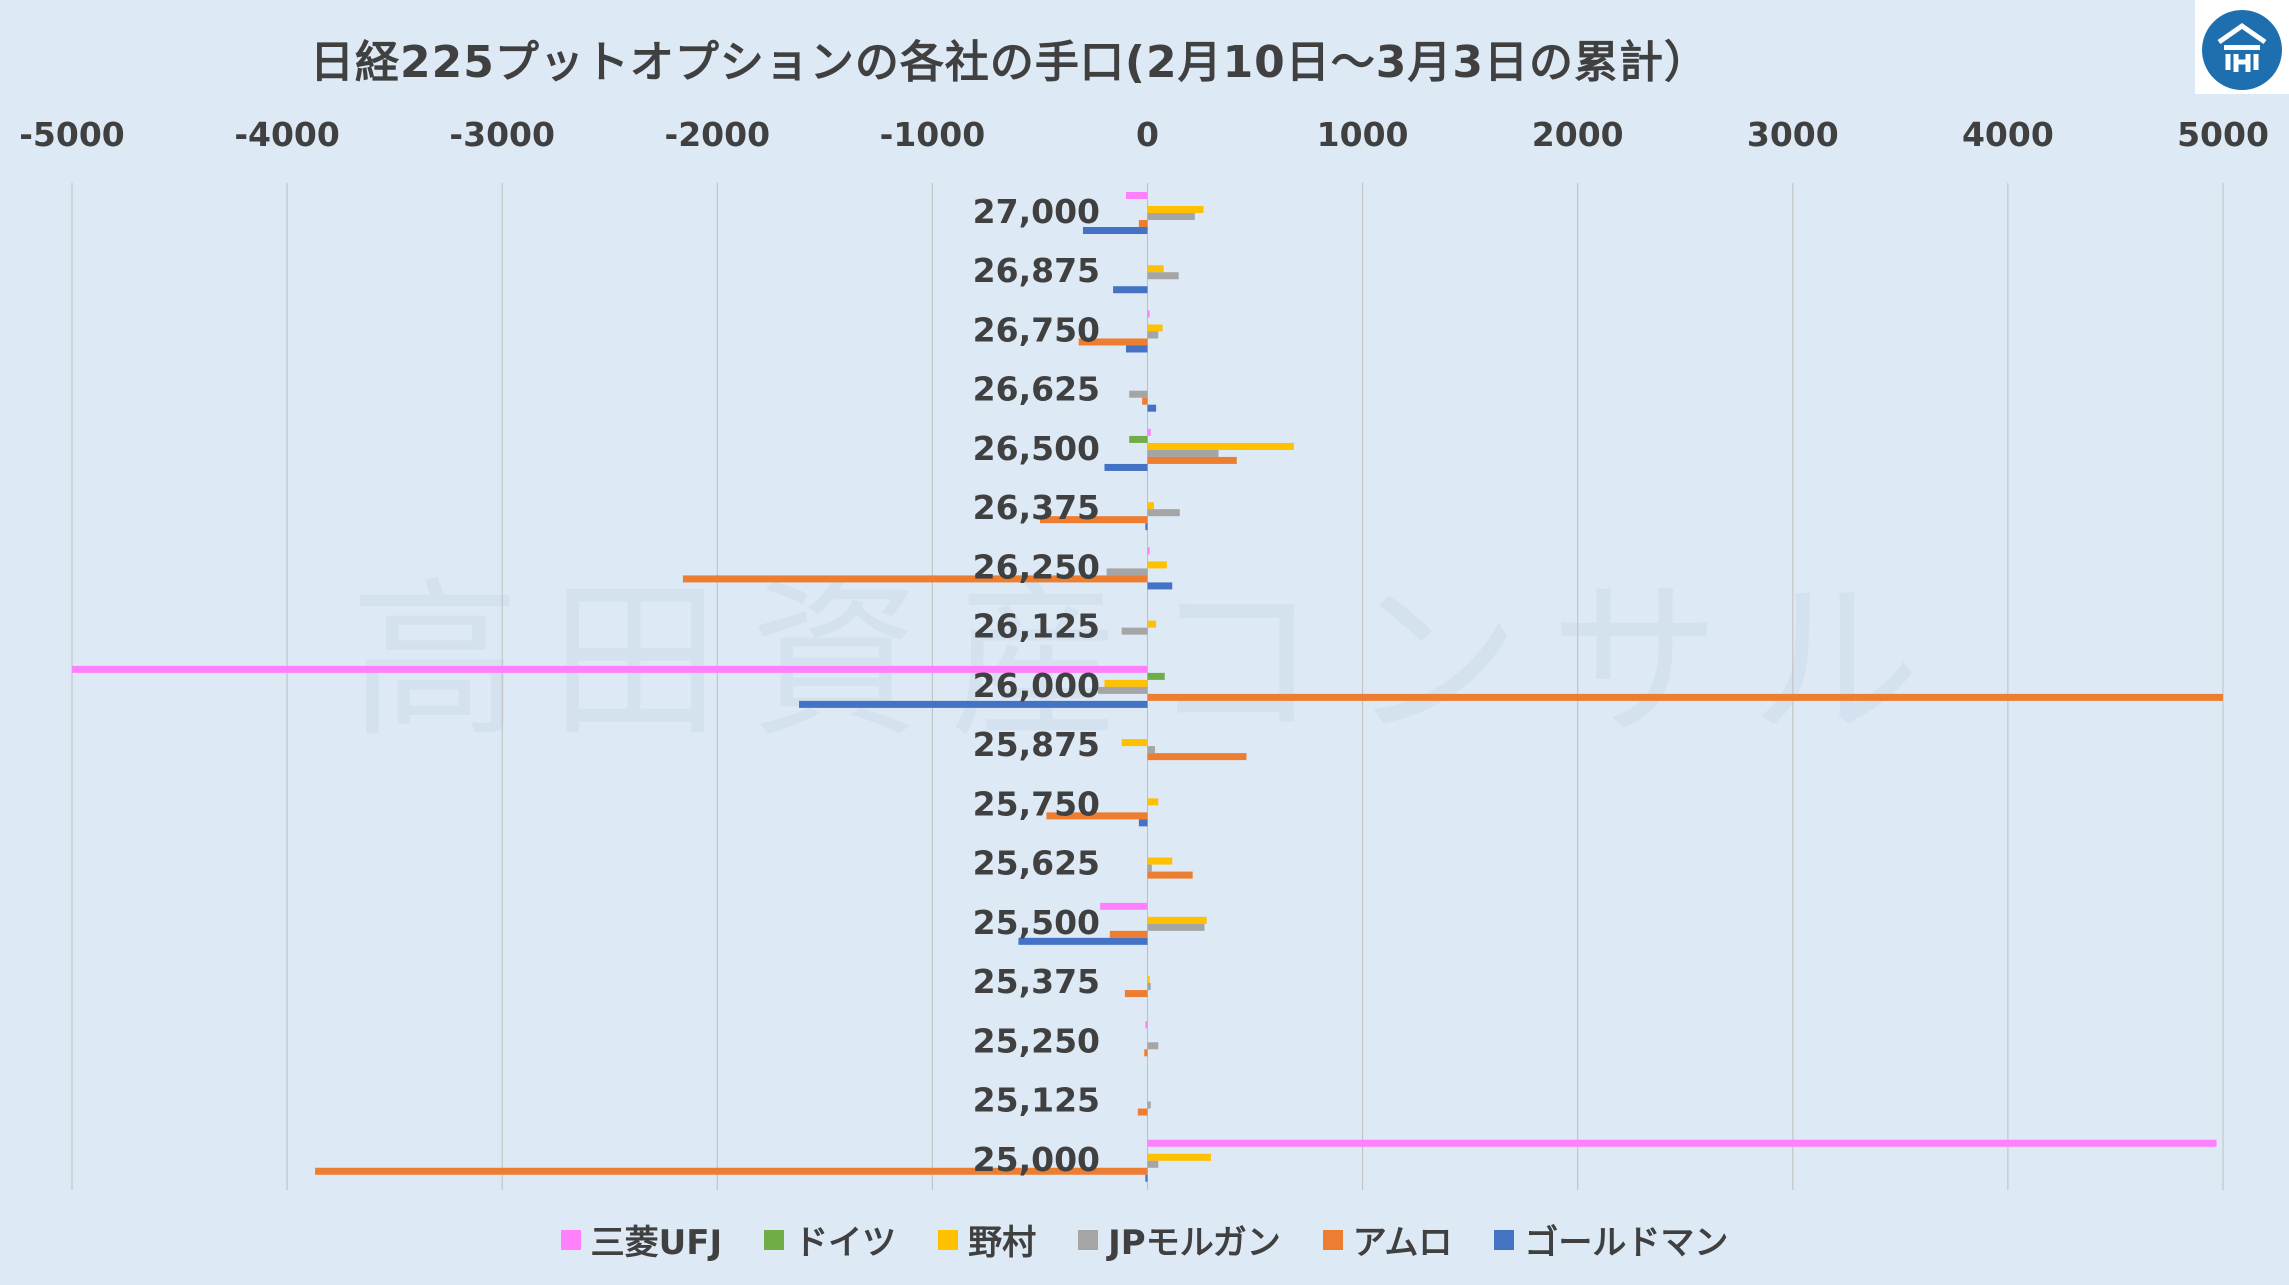 Image resolution: width=2289 pixels, height=1285 pixels. I want to click on legend-label: 三菱UFJ, so click(656, 1243).